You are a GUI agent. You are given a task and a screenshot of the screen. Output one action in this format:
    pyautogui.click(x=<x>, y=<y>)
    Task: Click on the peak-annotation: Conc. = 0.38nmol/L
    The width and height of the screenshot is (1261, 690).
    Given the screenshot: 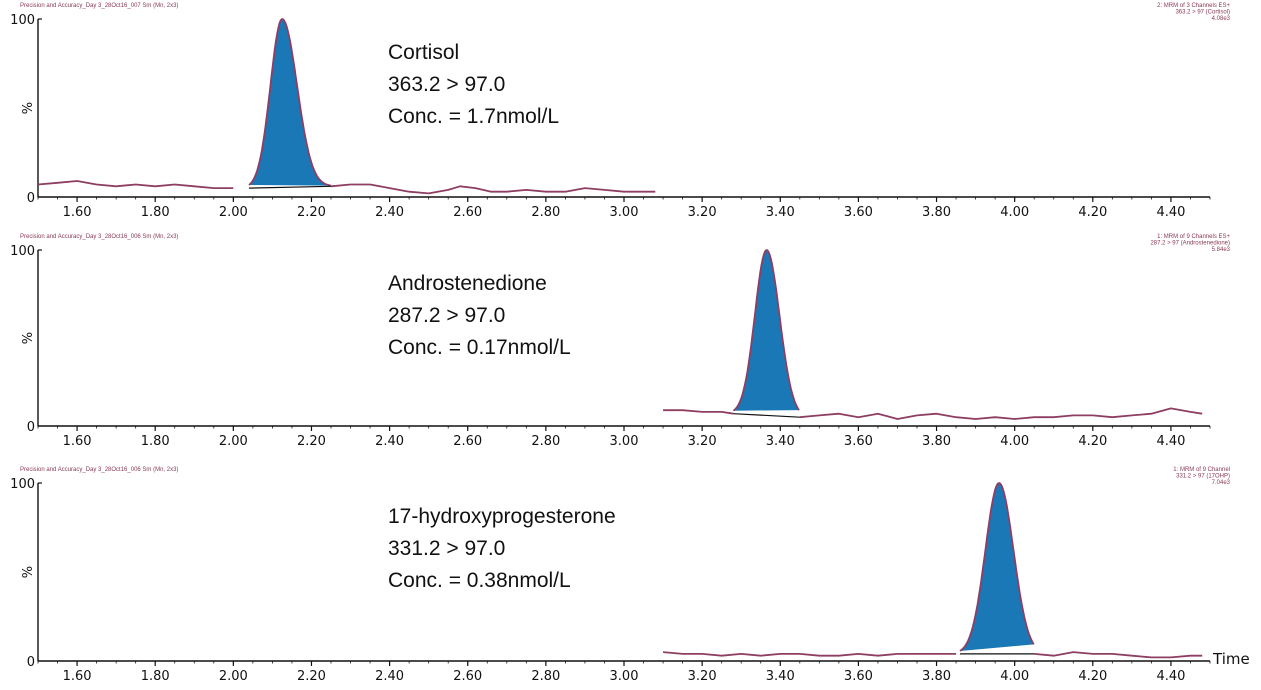 What is the action you would take?
    pyautogui.click(x=479, y=580)
    